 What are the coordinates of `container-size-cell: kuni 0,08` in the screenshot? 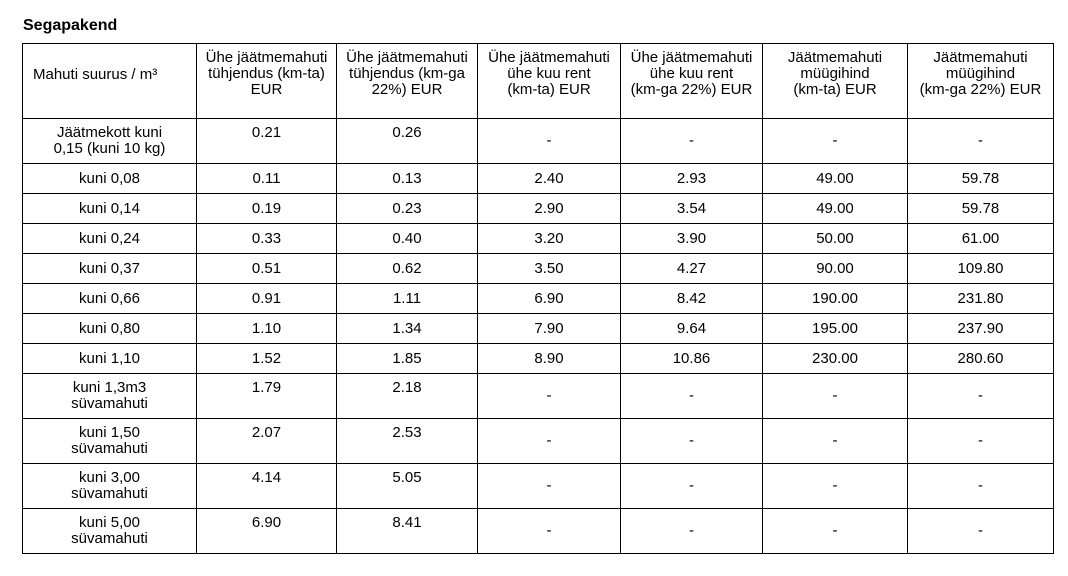 It's located at (109, 178).